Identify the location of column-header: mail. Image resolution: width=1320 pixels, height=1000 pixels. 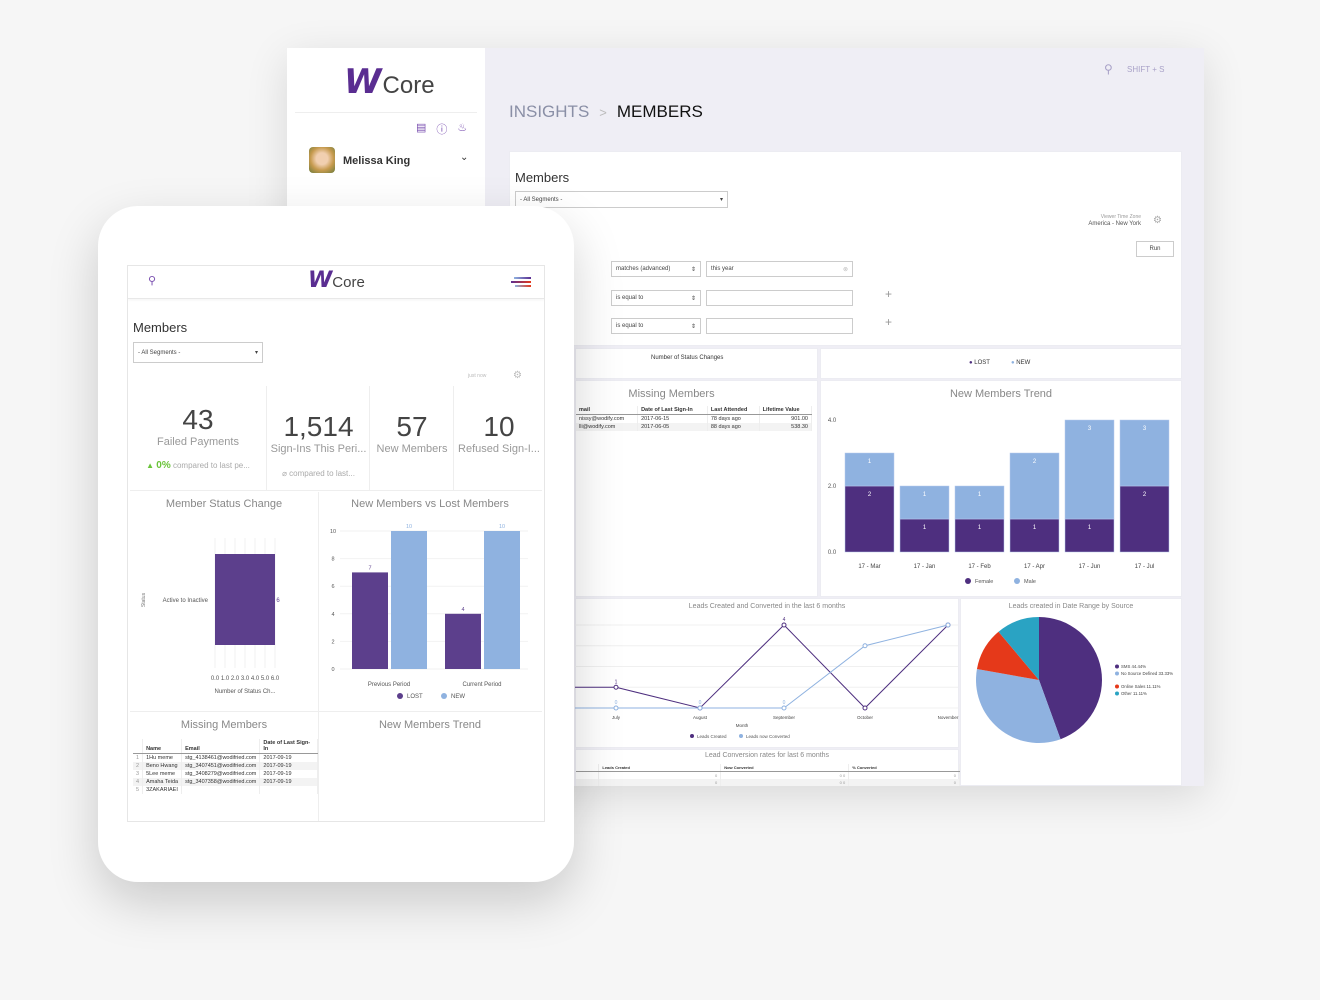
(607, 410).